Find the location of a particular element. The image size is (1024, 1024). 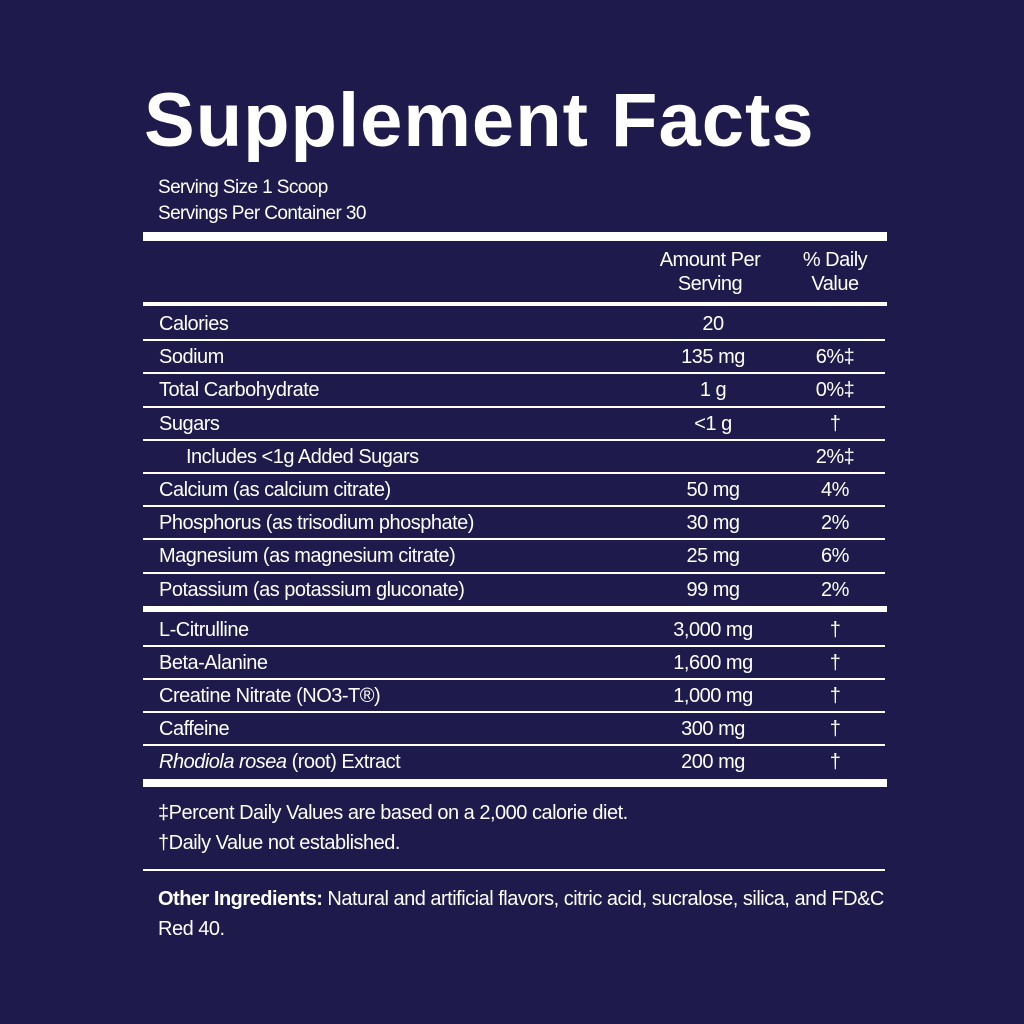

dv-header-line1: % Daily is located at coordinates (835, 260).